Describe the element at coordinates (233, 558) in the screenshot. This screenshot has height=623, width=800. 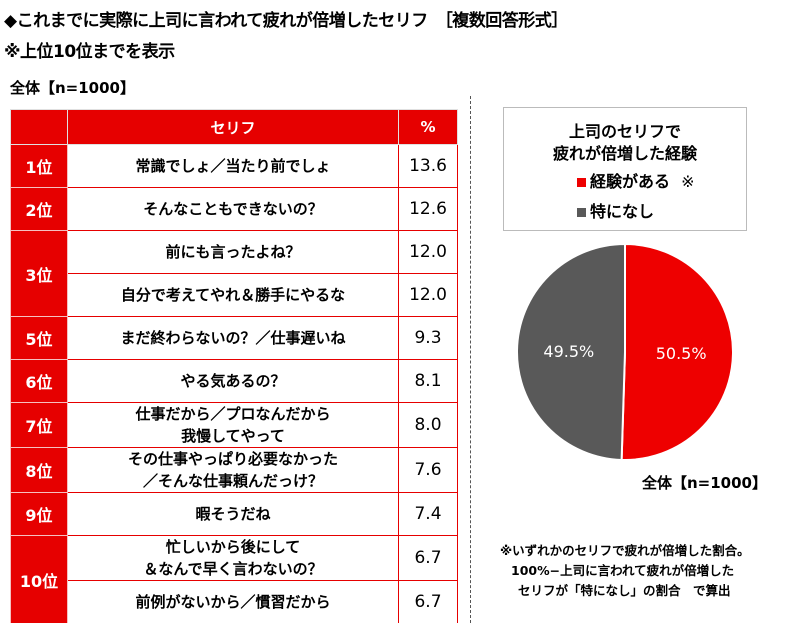
I see `phrase-cell: 忙しいから後にして ＆なんで早く言わないの？` at that location.